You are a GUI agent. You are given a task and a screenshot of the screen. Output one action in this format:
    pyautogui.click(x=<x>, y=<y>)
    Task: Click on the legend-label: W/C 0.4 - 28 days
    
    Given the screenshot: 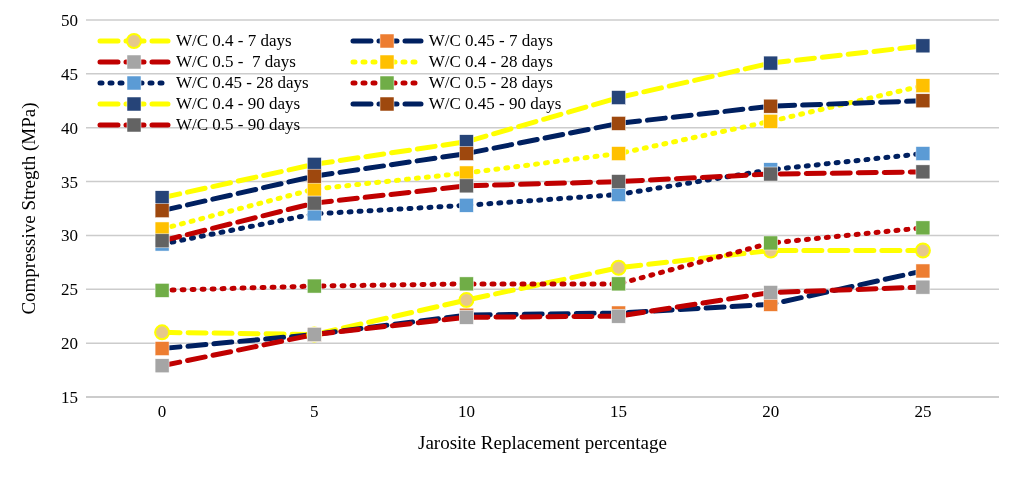 What is the action you would take?
    pyautogui.click(x=490, y=61)
    